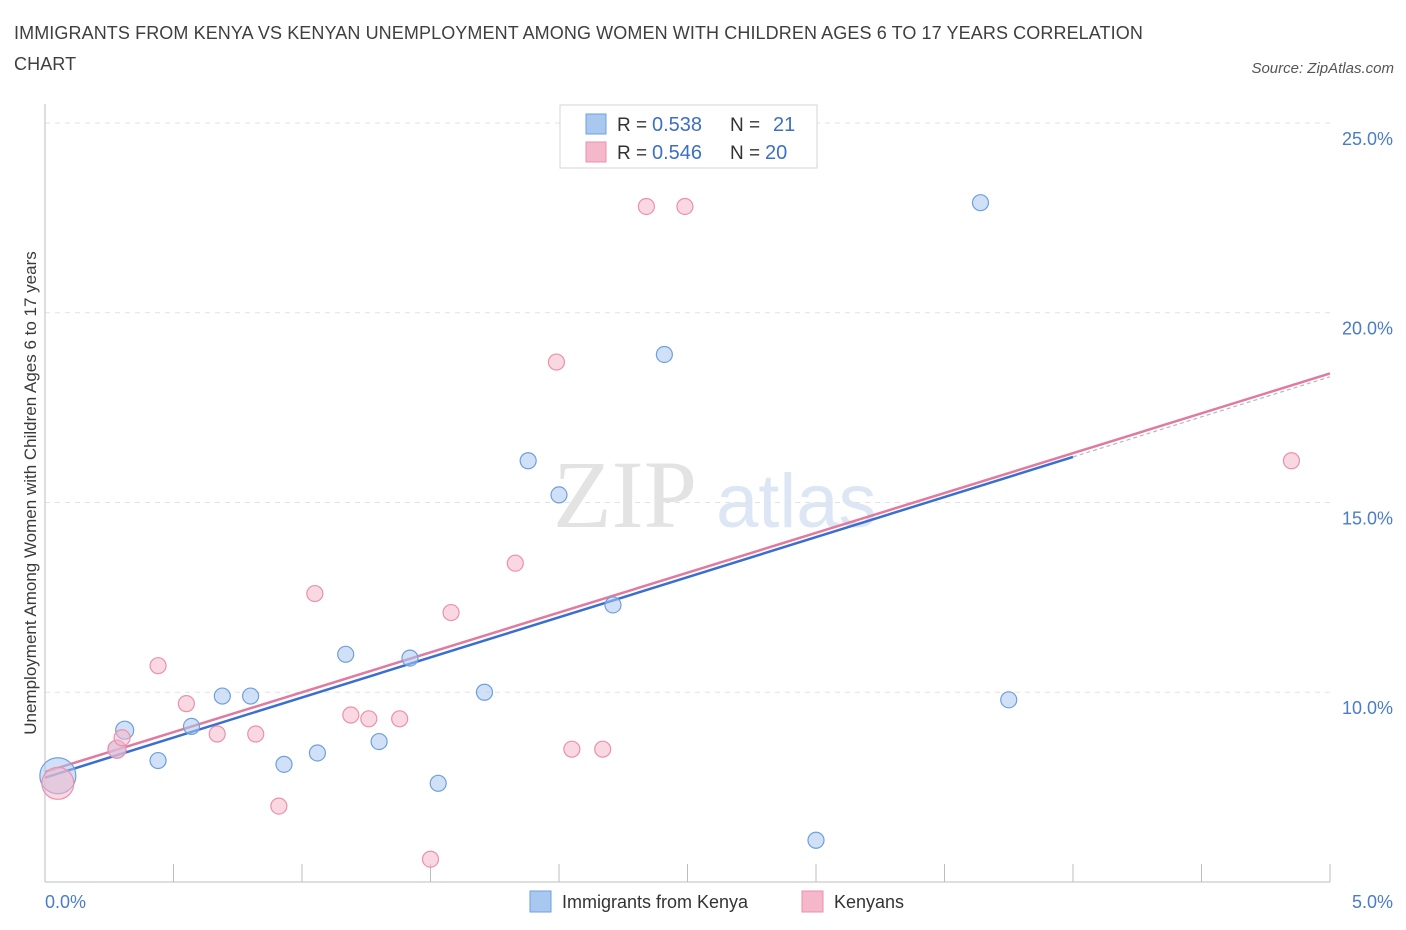 The width and height of the screenshot is (1406, 930). What do you see at coordinates (632, 125) in the screenshot?
I see `legend-r-label-1: R =` at bounding box center [632, 125].